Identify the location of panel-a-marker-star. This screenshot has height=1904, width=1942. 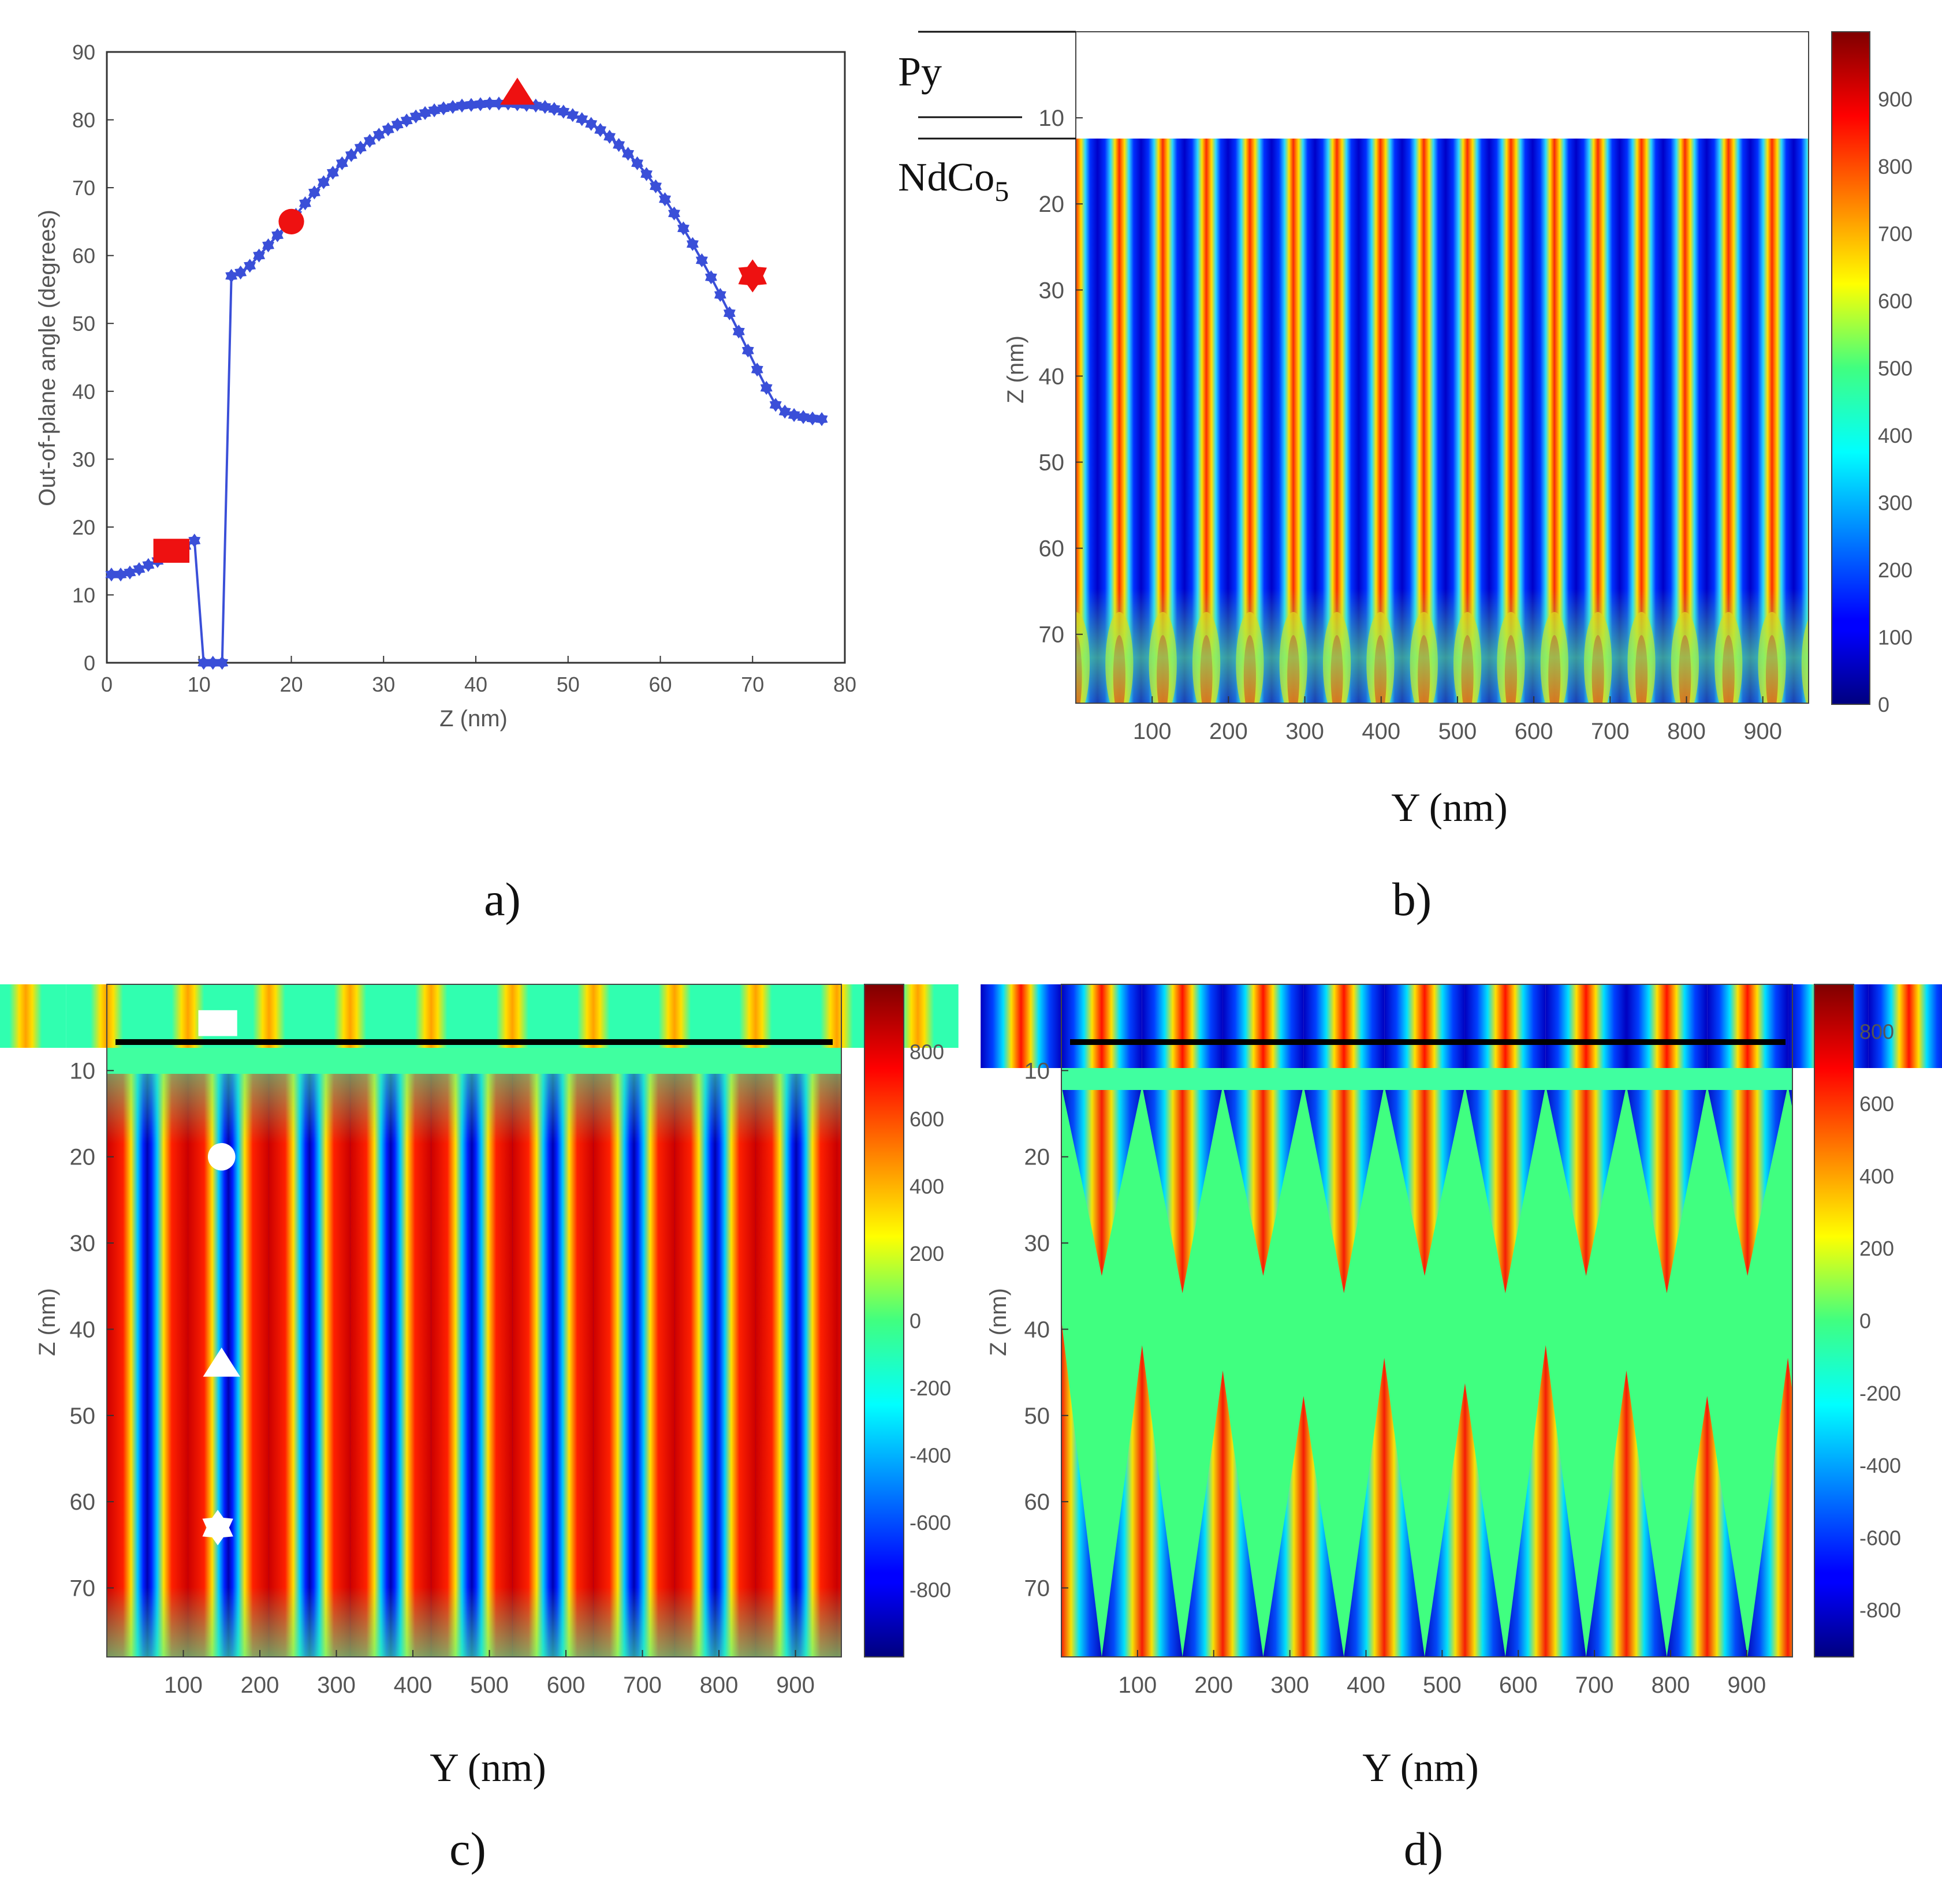
(753, 276).